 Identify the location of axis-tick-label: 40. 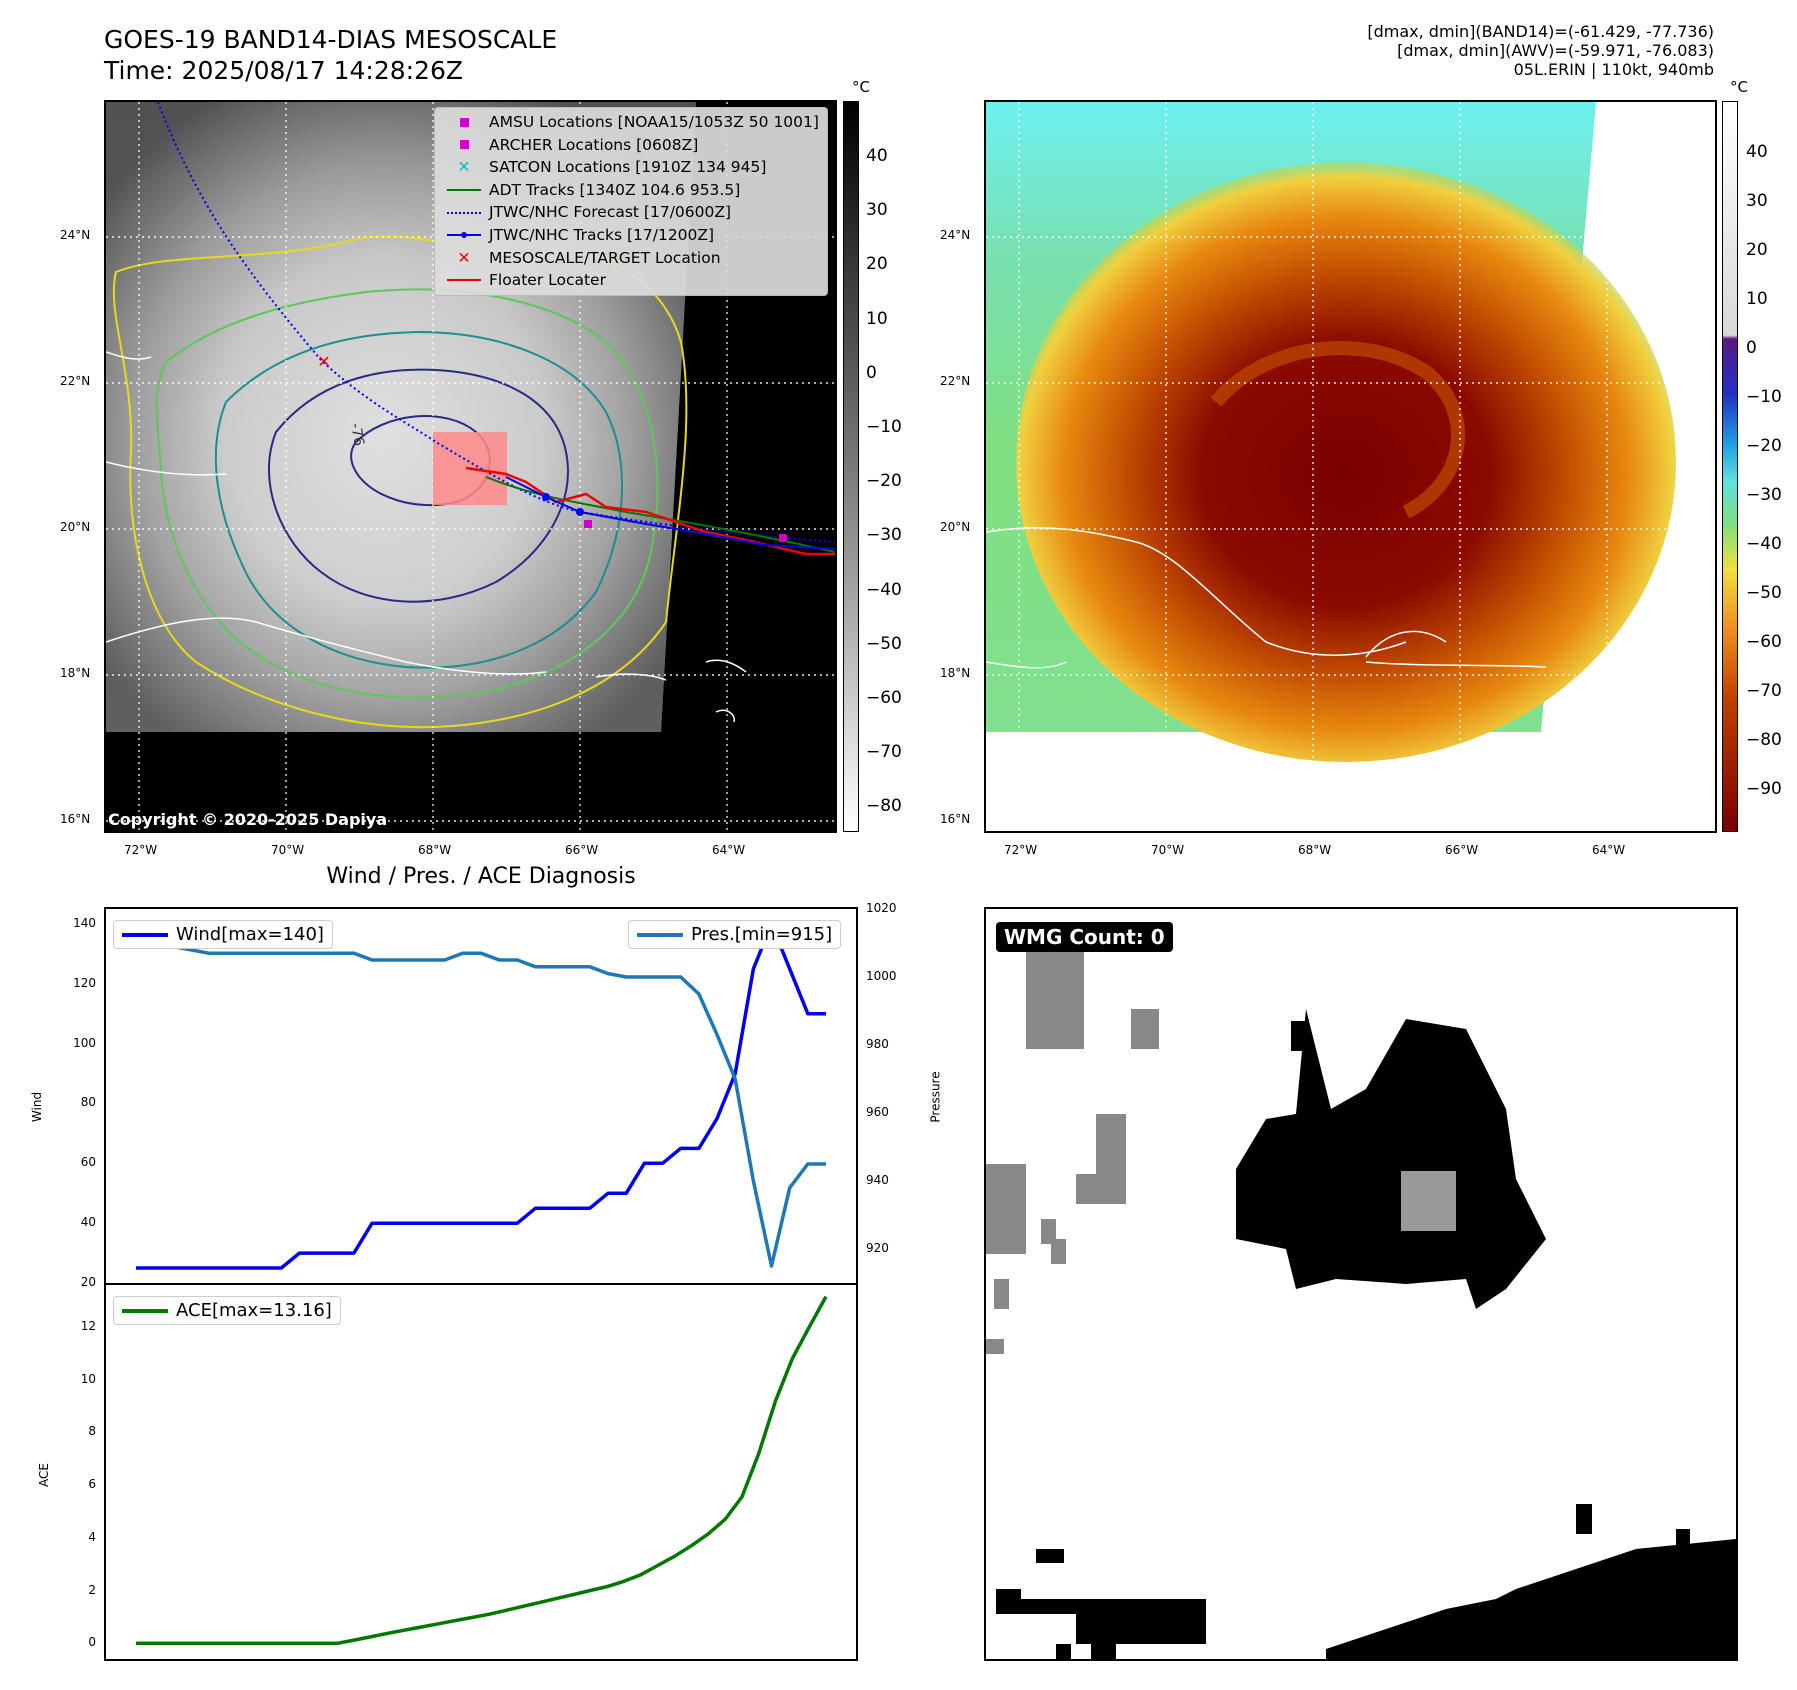
(88, 1222).